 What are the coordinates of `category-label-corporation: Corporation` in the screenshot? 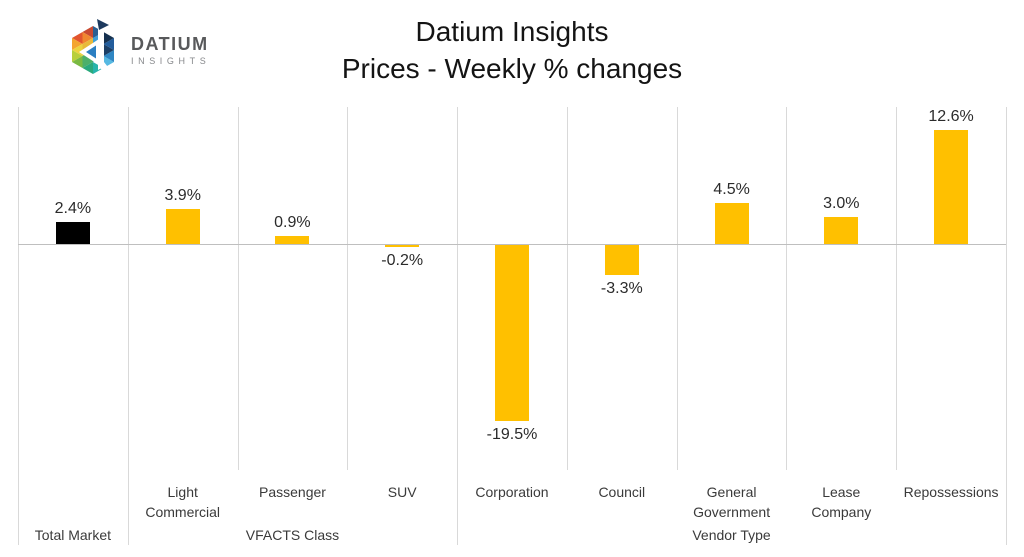 It's located at (512, 492).